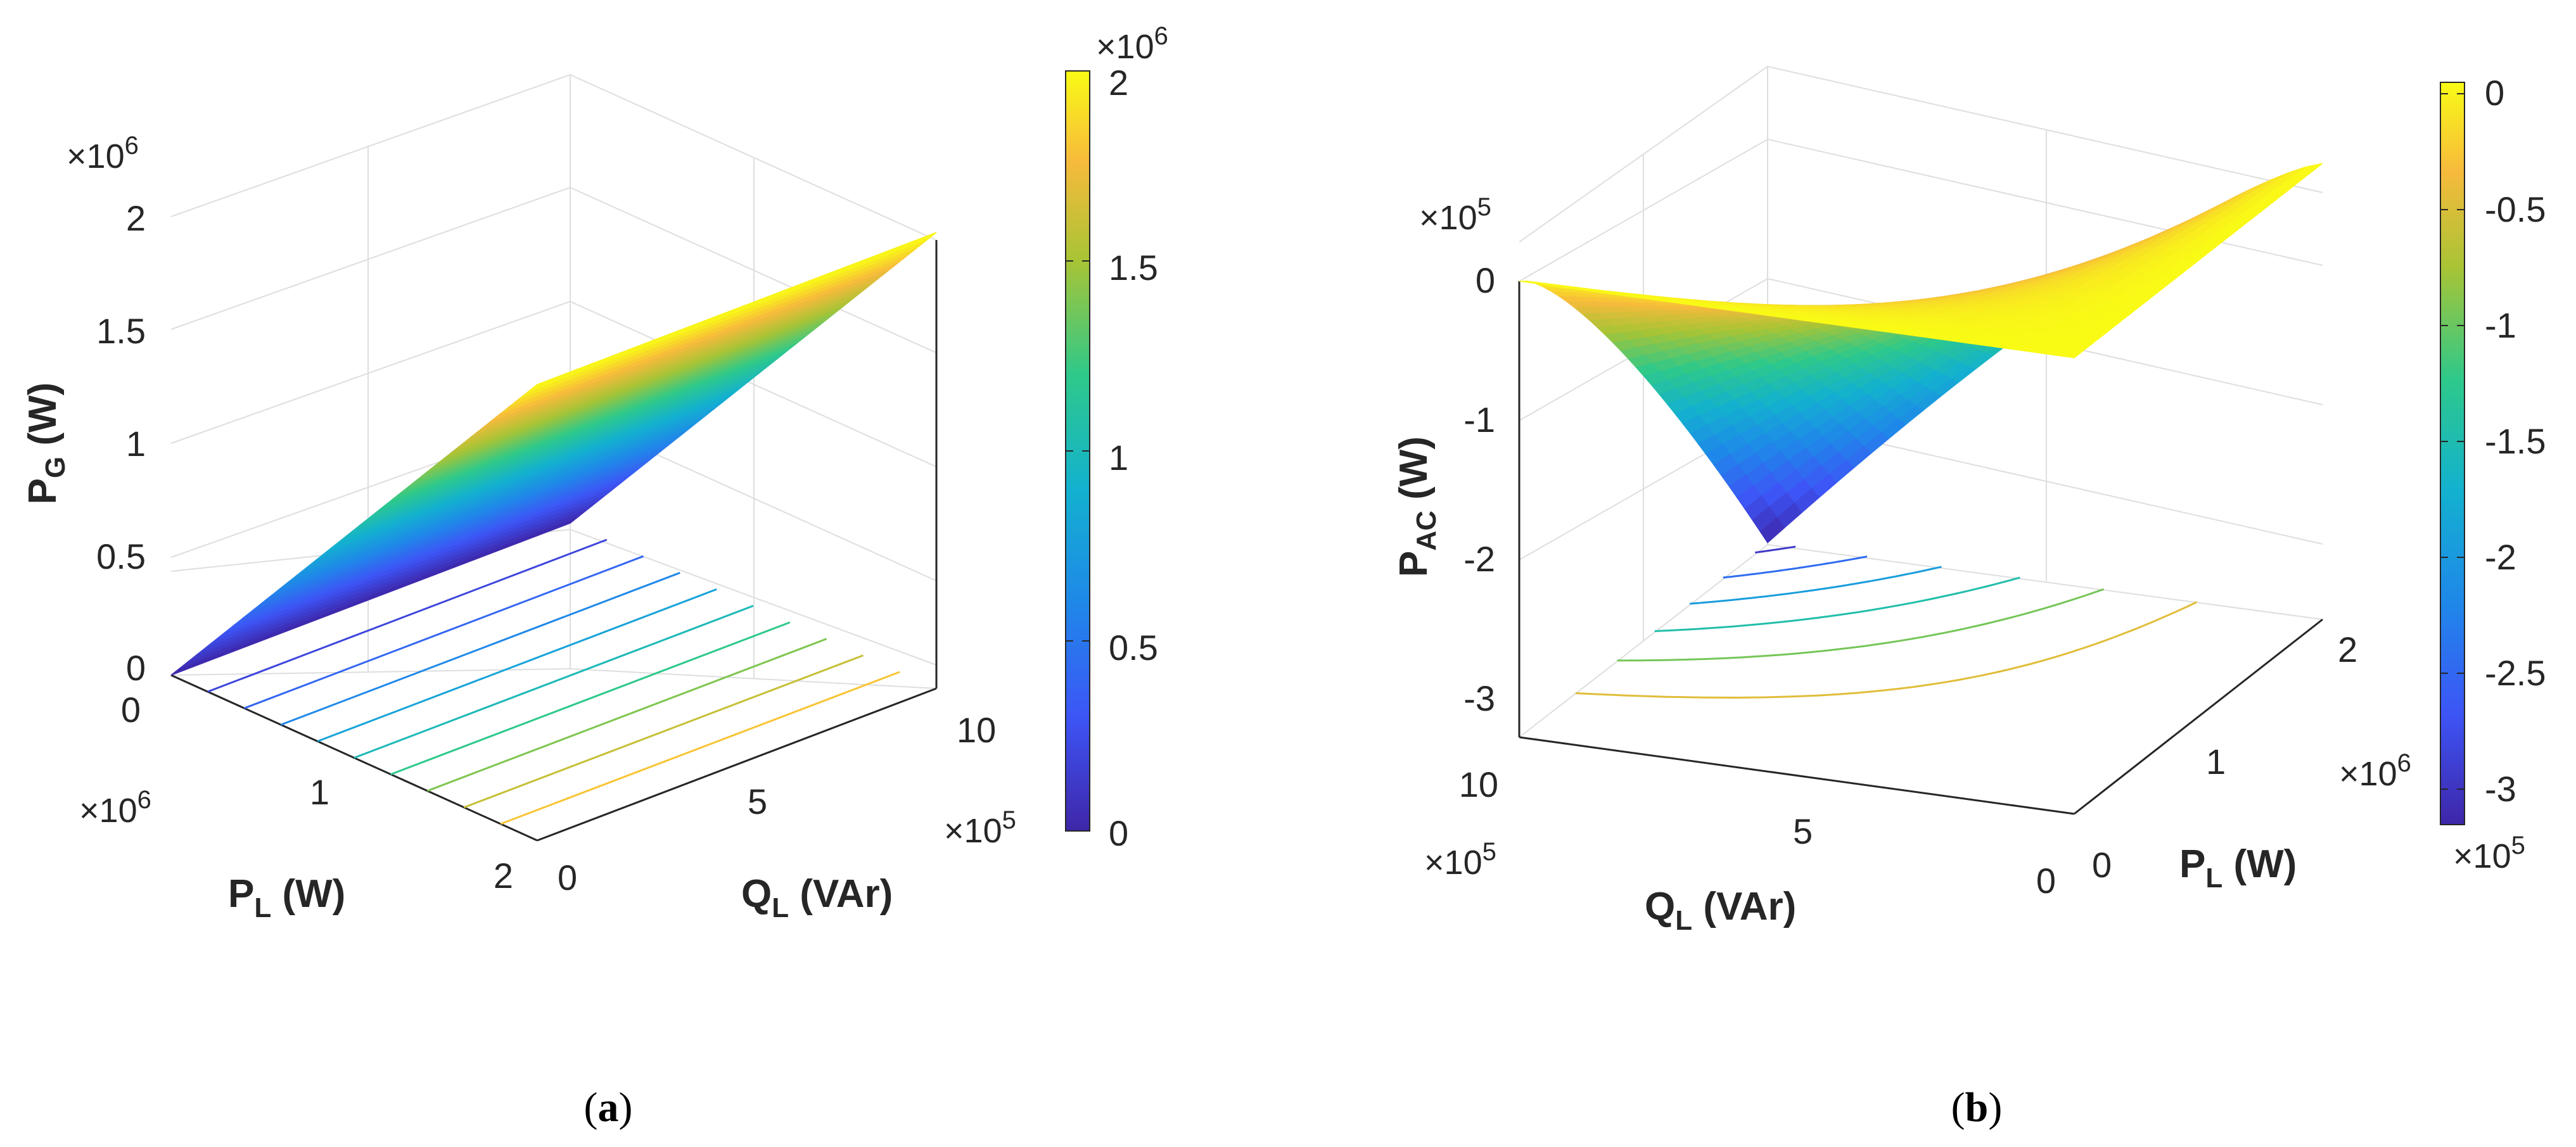 This screenshot has width=2576, height=1147. Describe the element at coordinates (2501, 557) in the screenshot. I see `panel-b-colorbar-tick: -2` at that location.